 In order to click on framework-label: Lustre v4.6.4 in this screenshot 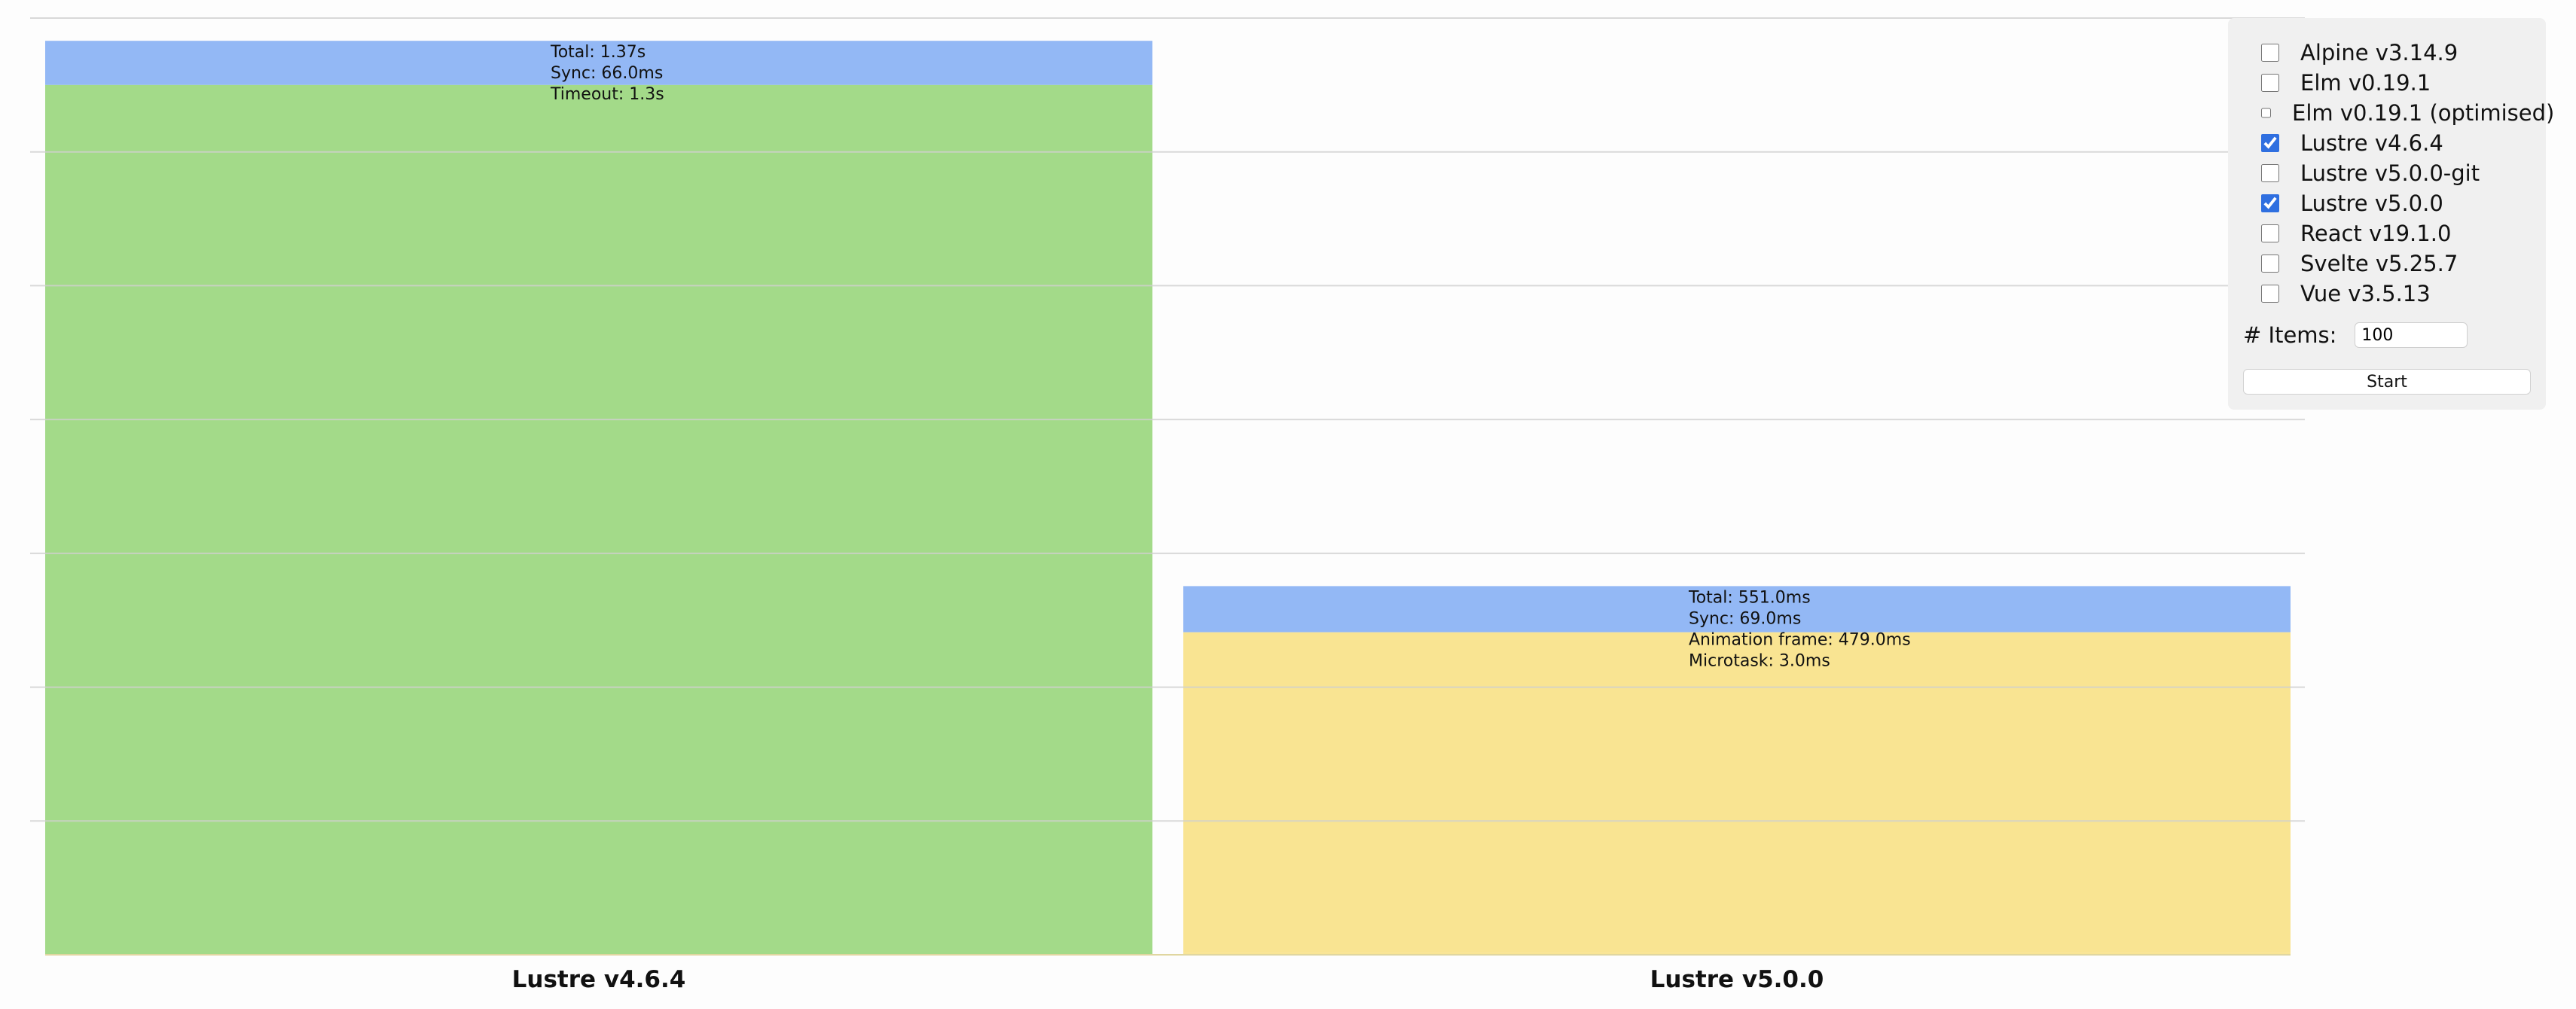, I will do `click(2372, 143)`.